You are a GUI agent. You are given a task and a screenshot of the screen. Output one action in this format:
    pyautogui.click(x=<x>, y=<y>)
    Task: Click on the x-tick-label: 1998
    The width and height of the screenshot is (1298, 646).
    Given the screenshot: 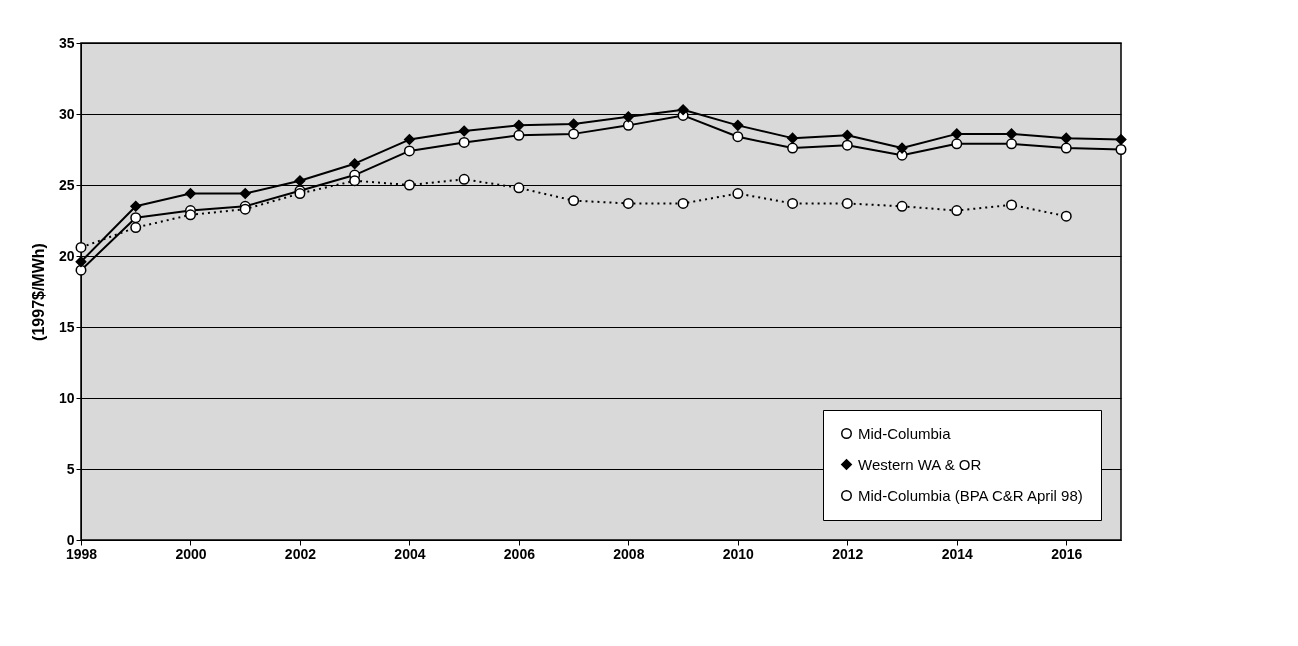 What is the action you would take?
    pyautogui.click(x=81, y=553)
    